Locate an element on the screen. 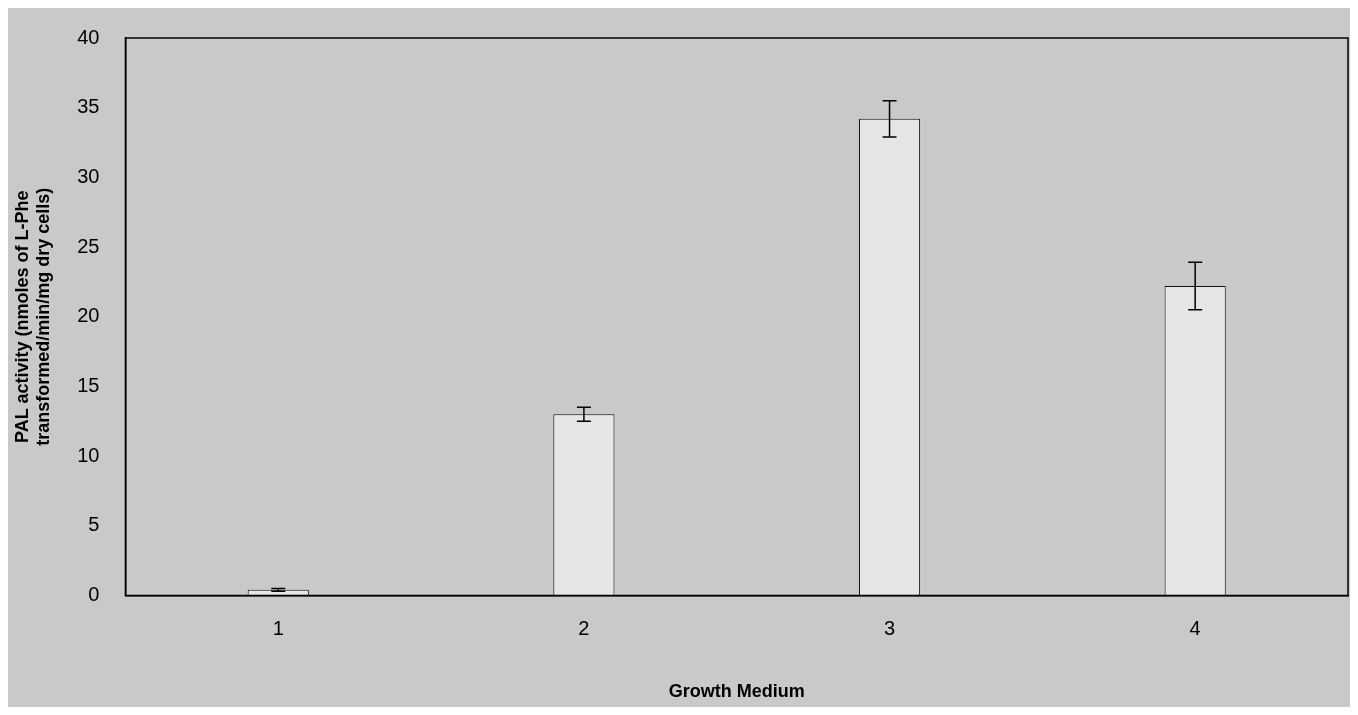 This screenshot has height=715, width=1358. y-tick-label: 20 is located at coordinates (88, 315).